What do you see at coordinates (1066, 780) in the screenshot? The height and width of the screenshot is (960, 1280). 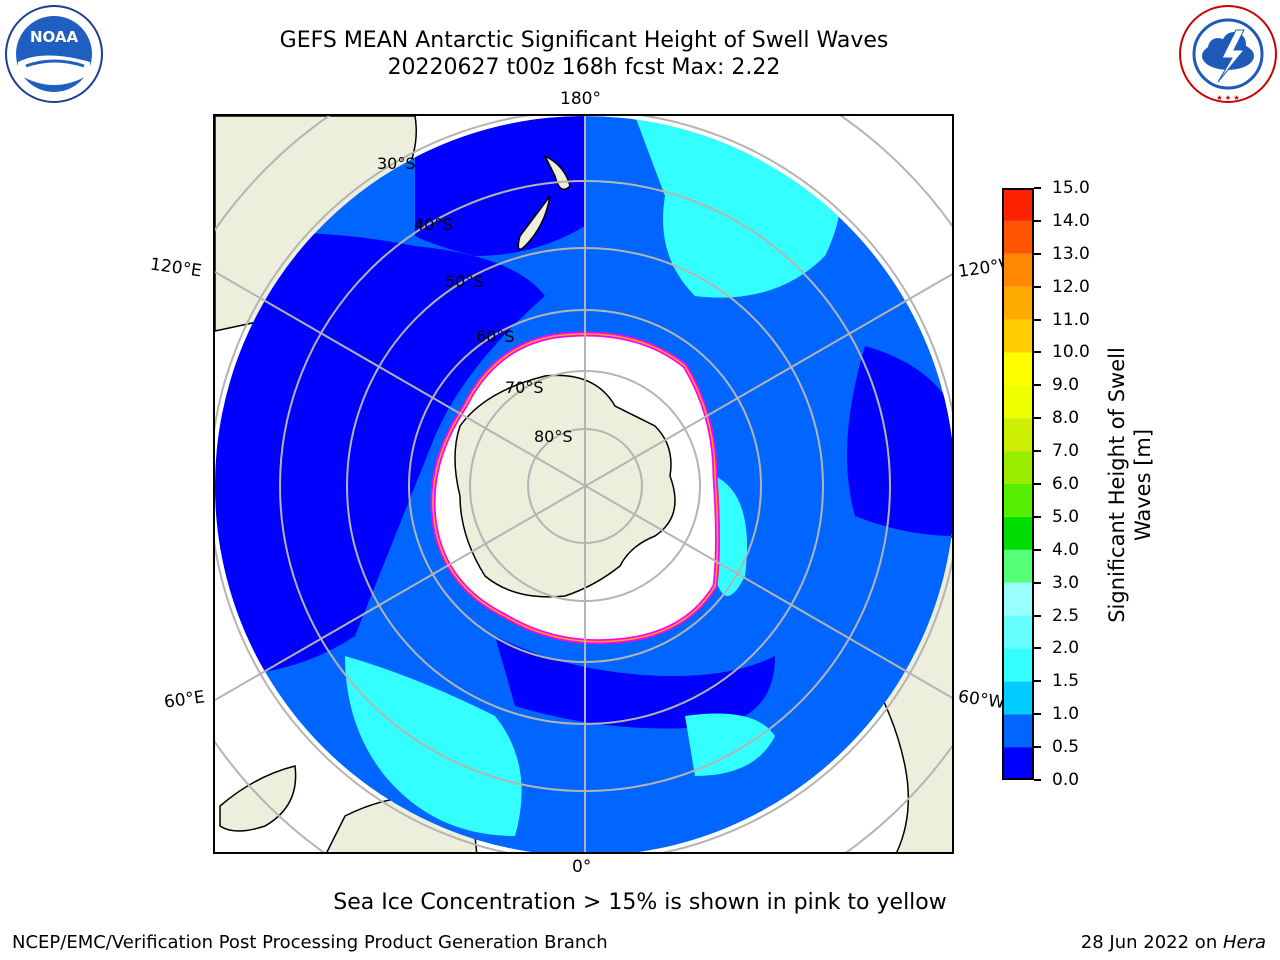 I see `colorbar-tick-label: 0.0` at bounding box center [1066, 780].